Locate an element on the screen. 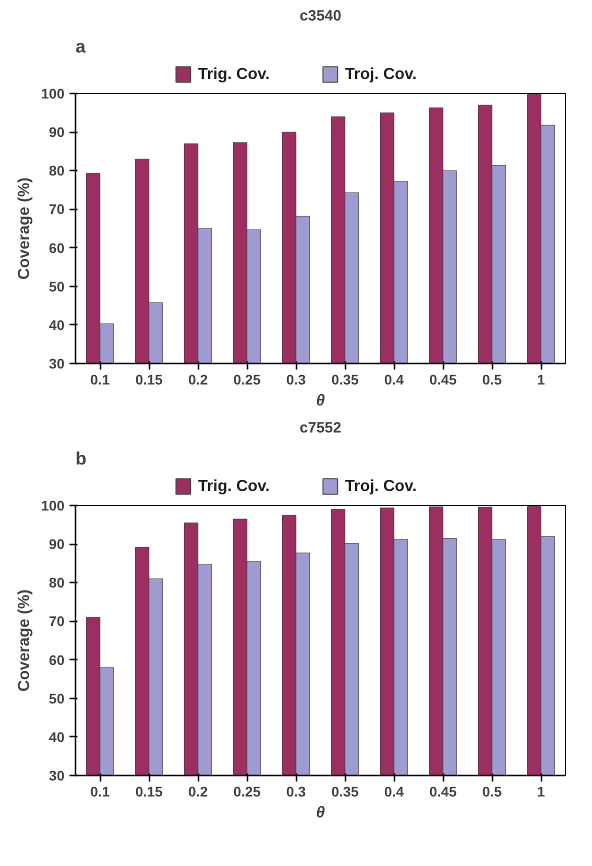  chart-title: c3540 is located at coordinates (321, 16).